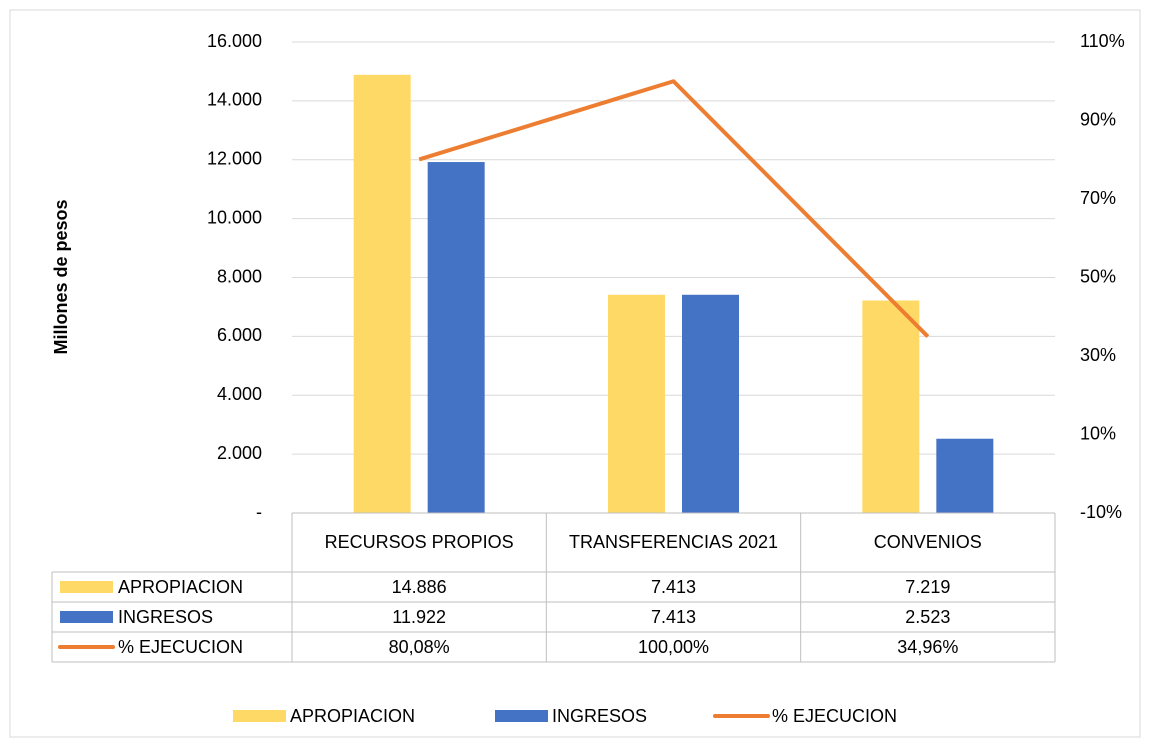 Image resolution: width=1150 pixels, height=747 pixels. I want to click on y2-tick-label: 110%, so click(1102, 41).